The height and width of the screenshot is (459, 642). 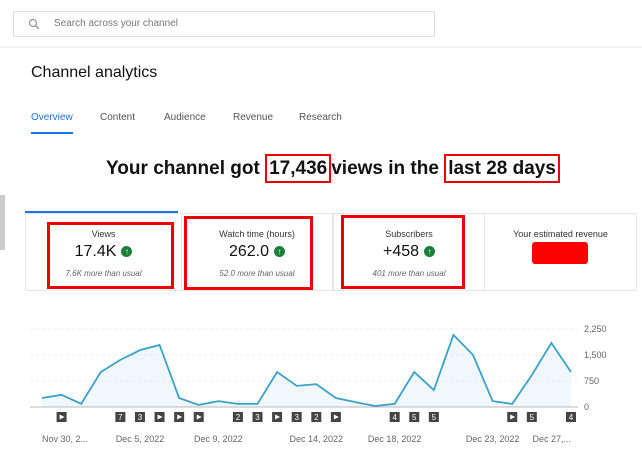 I want to click on metric-title: Watch time (hours), so click(x=257, y=234).